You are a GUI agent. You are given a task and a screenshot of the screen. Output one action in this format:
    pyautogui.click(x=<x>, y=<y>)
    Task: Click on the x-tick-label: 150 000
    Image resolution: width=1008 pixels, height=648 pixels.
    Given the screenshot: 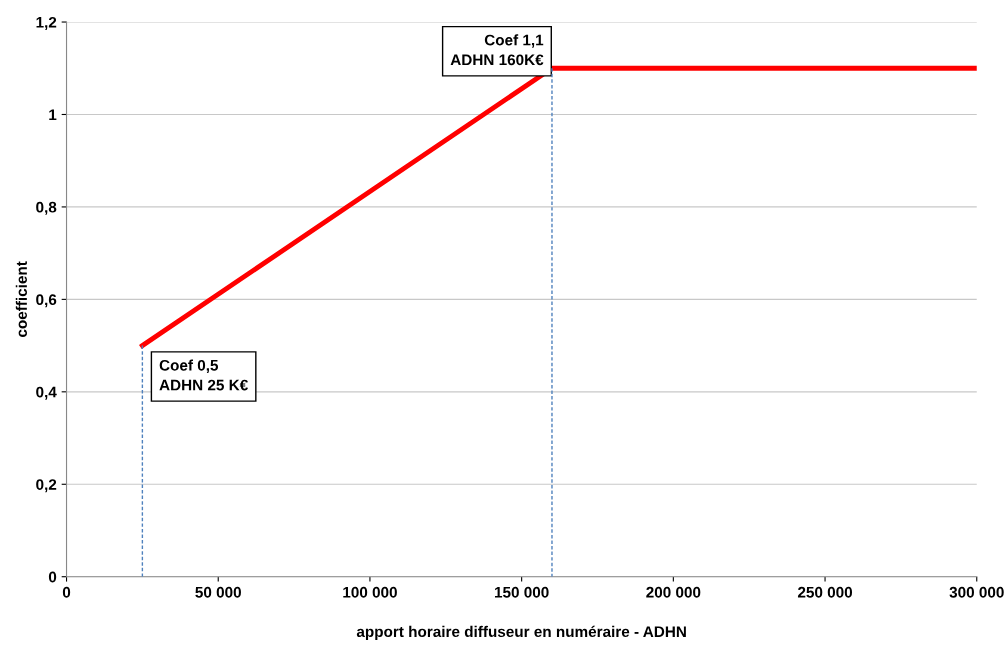 What is the action you would take?
    pyautogui.click(x=521, y=592)
    